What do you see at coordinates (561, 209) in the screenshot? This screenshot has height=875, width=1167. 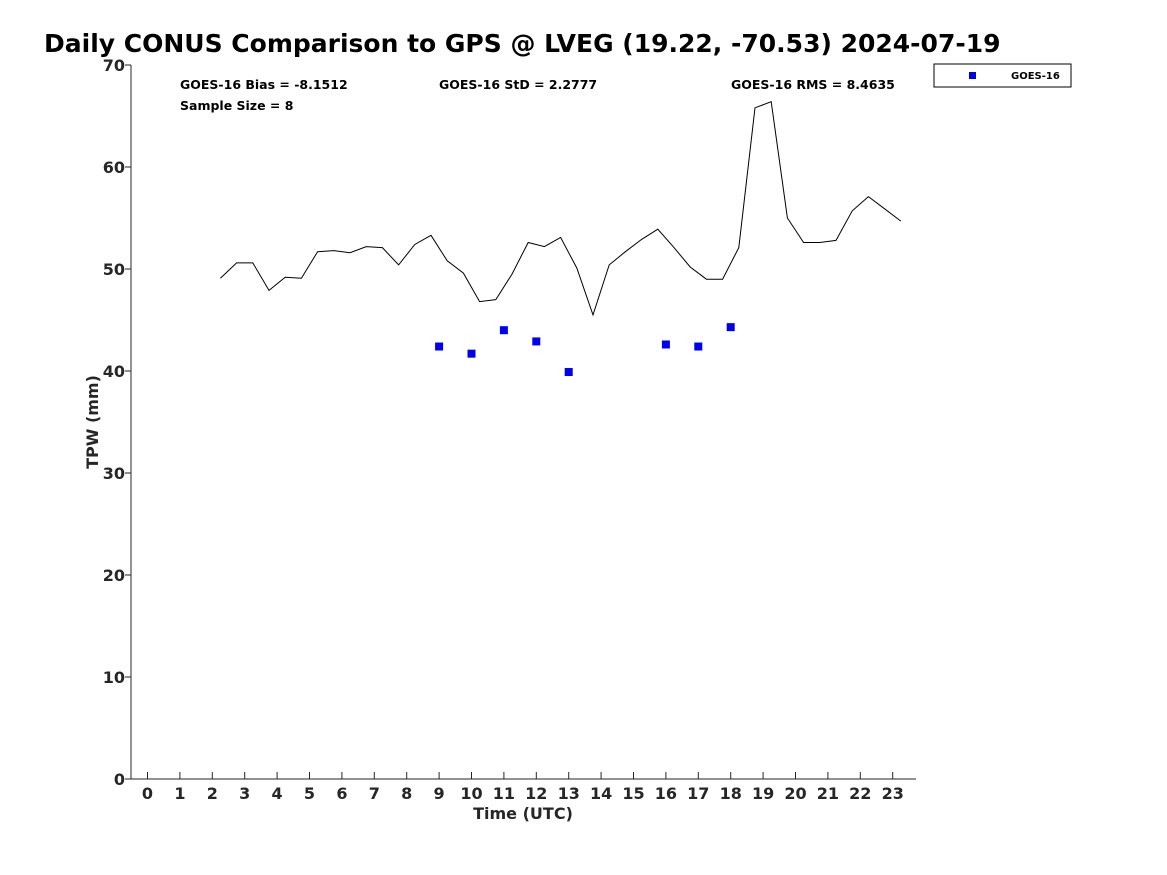 I see `gps-tpw-line` at bounding box center [561, 209].